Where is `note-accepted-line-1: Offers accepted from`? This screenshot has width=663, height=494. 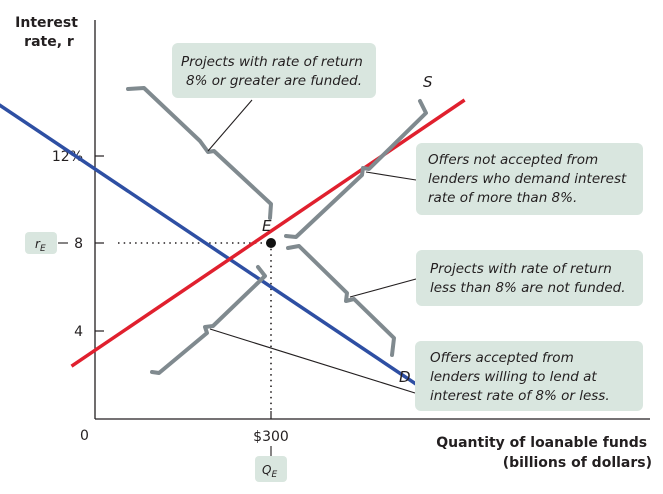 note-accepted-line-1: Offers accepted from is located at coordinates (502, 358).